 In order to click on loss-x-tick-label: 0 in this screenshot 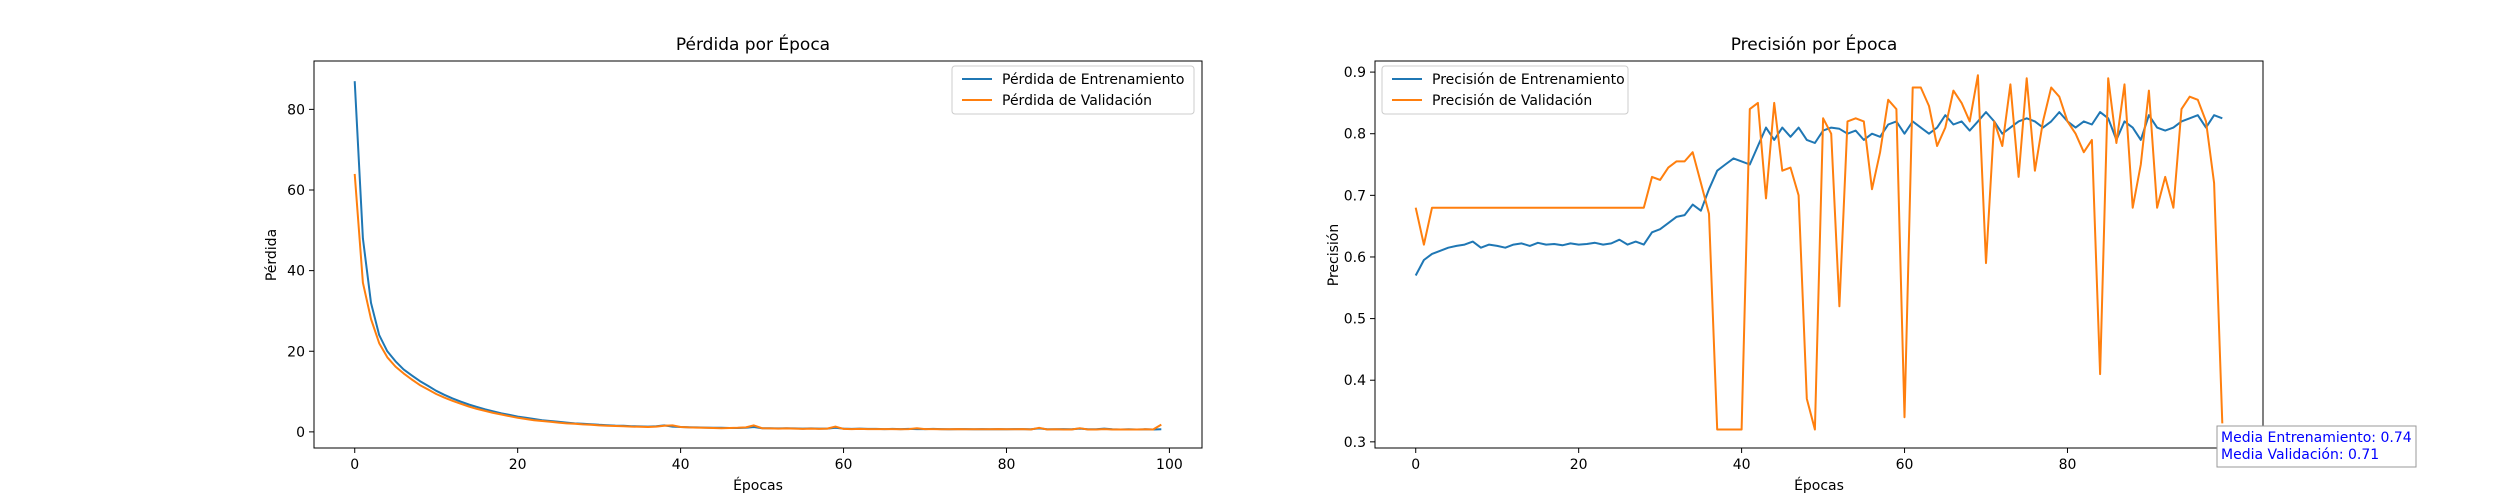, I will do `click(354, 465)`.